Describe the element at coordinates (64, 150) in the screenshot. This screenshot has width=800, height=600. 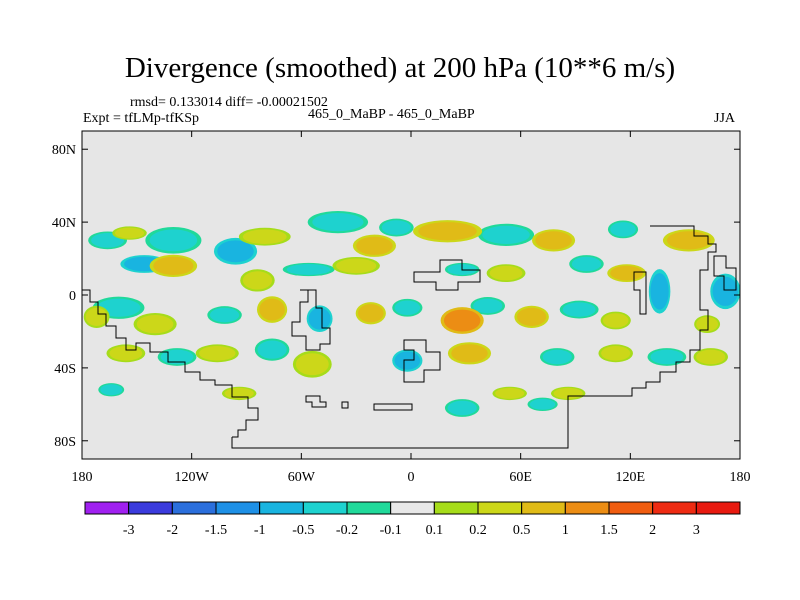
I see `y-tick-label: 80N` at that location.